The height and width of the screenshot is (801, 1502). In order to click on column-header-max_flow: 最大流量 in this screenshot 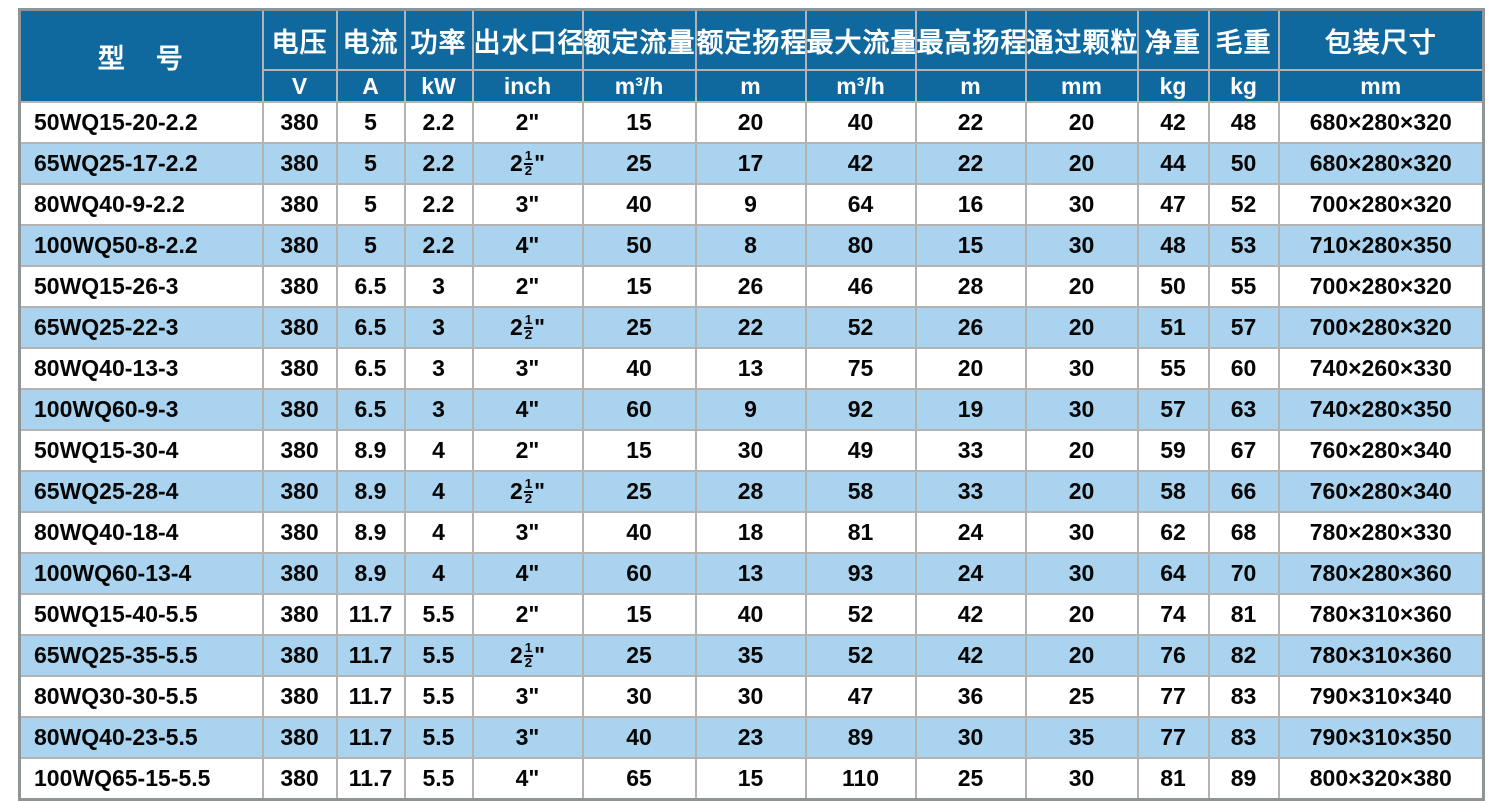, I will do `click(860, 39)`.